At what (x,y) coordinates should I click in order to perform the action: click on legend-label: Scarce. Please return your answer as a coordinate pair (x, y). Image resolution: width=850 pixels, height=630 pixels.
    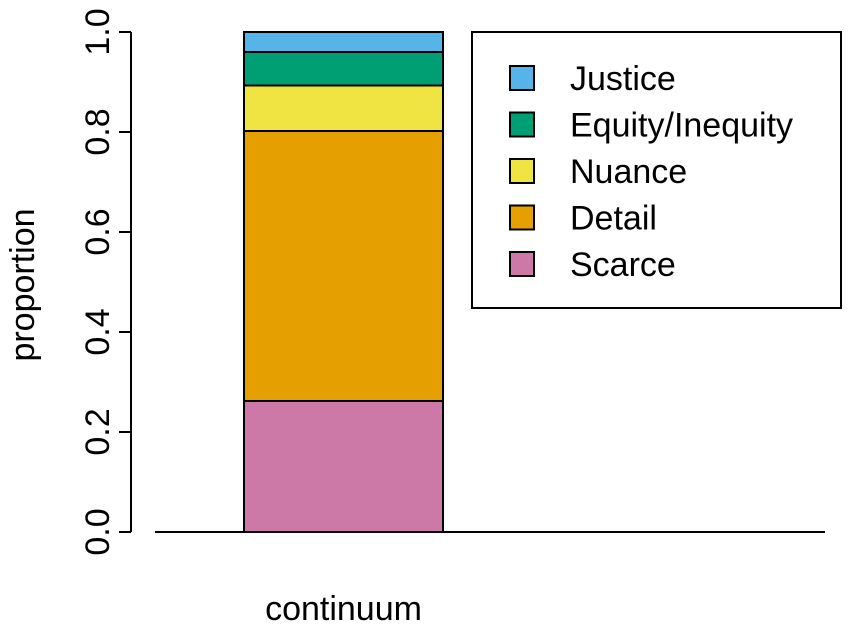
    Looking at the image, I should click on (623, 265).